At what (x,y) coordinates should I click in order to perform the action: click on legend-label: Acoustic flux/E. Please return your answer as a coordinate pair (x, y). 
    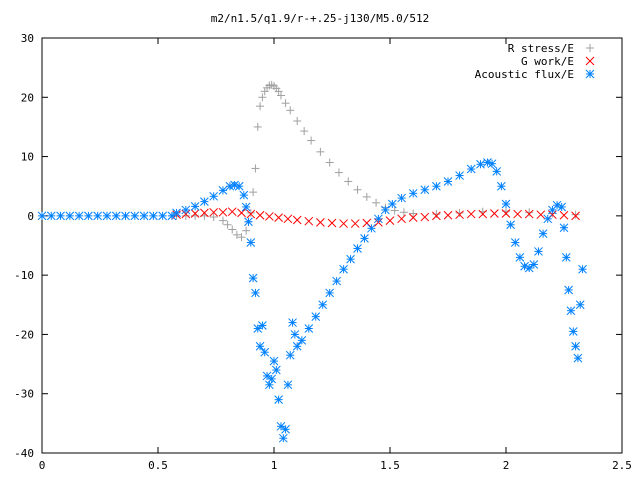
    Looking at the image, I should click on (524, 74).